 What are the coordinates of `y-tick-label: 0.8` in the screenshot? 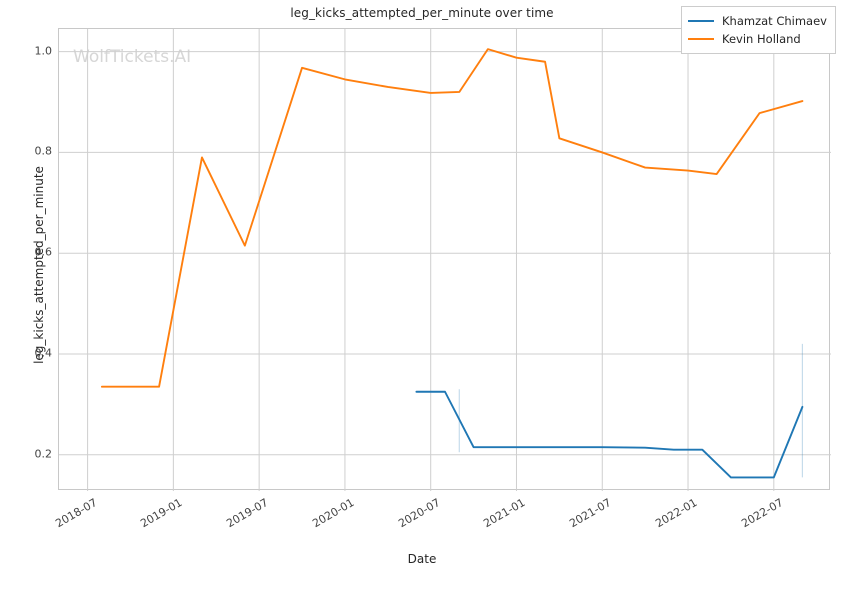 It's located at (43, 151).